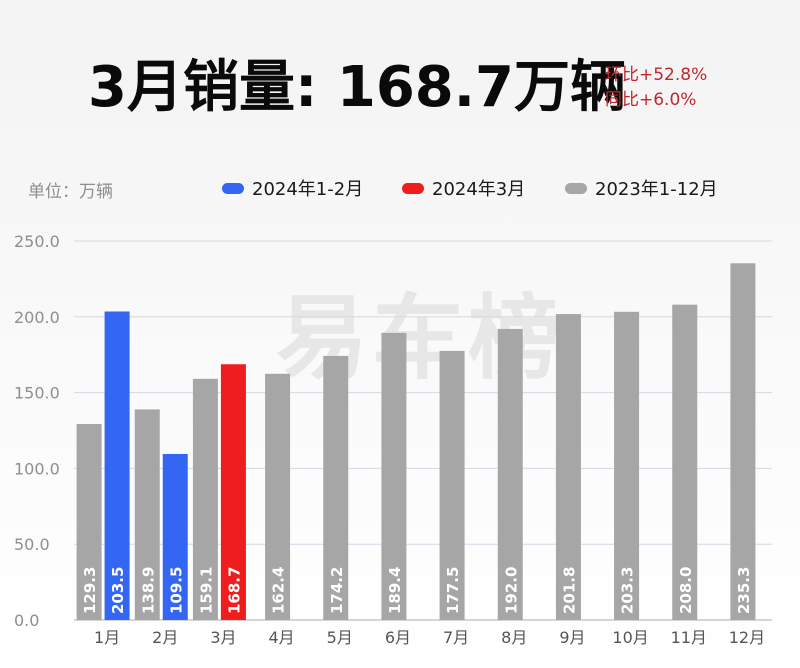 The image size is (800, 668). I want to click on legend-label: 2023年1-12月, so click(656, 189).